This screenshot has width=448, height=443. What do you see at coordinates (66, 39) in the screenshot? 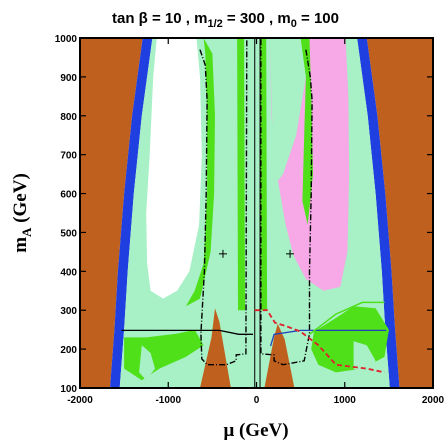
I see `y-tick-label: 1000` at bounding box center [66, 39].